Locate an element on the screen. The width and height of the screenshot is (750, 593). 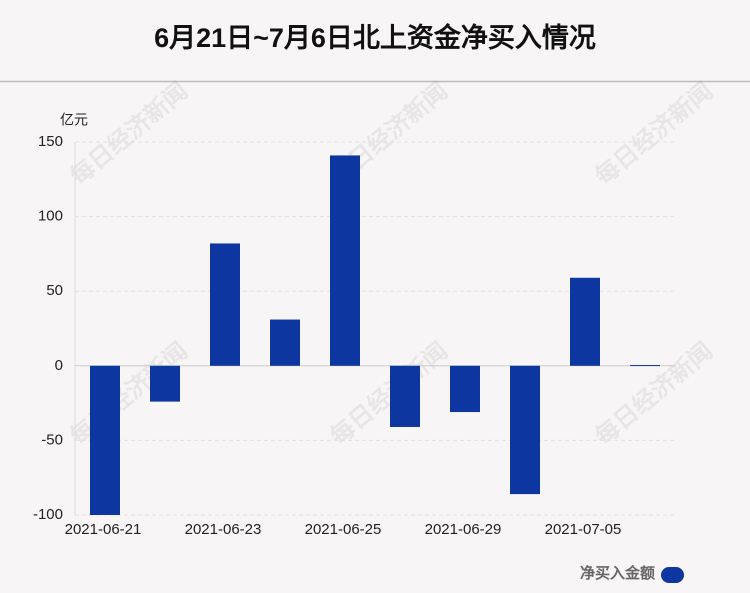
y-tick-label: 0 is located at coordinates (59, 365).